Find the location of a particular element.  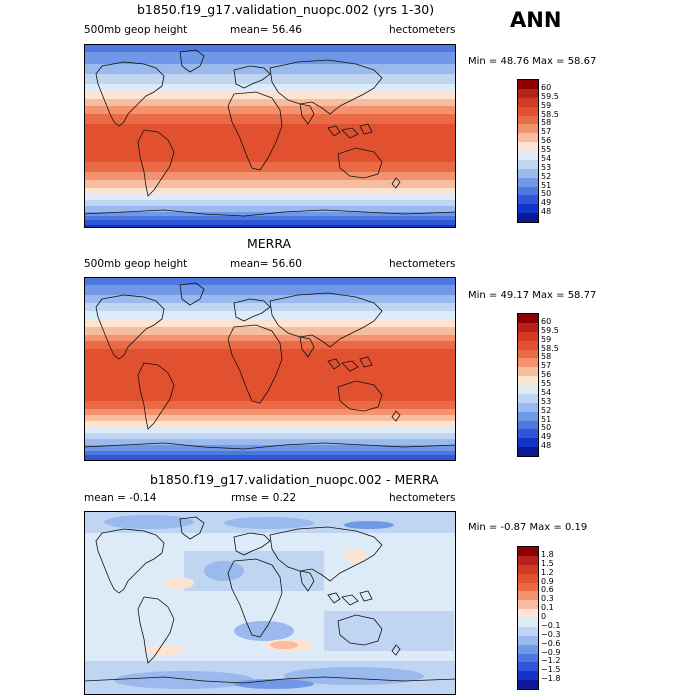

colorbar-label: 50 is located at coordinates (546, 194).